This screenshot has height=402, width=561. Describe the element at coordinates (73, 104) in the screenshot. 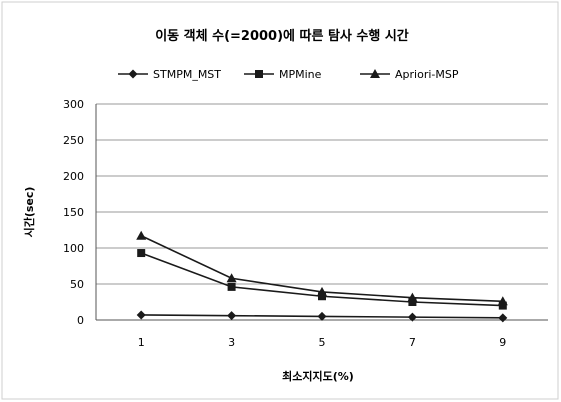

I see `y-tick-label: 300` at that location.